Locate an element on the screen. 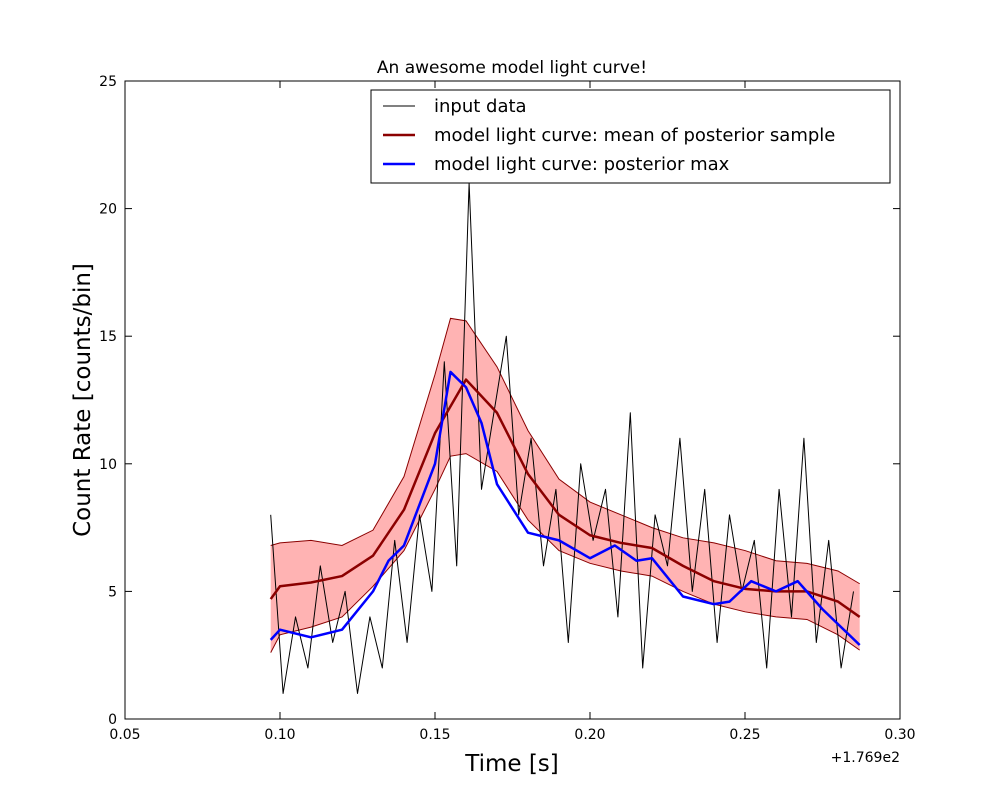 Image resolution: width=1000 pixels, height=800 pixels. y-tick-label: 15 is located at coordinates (108, 337).